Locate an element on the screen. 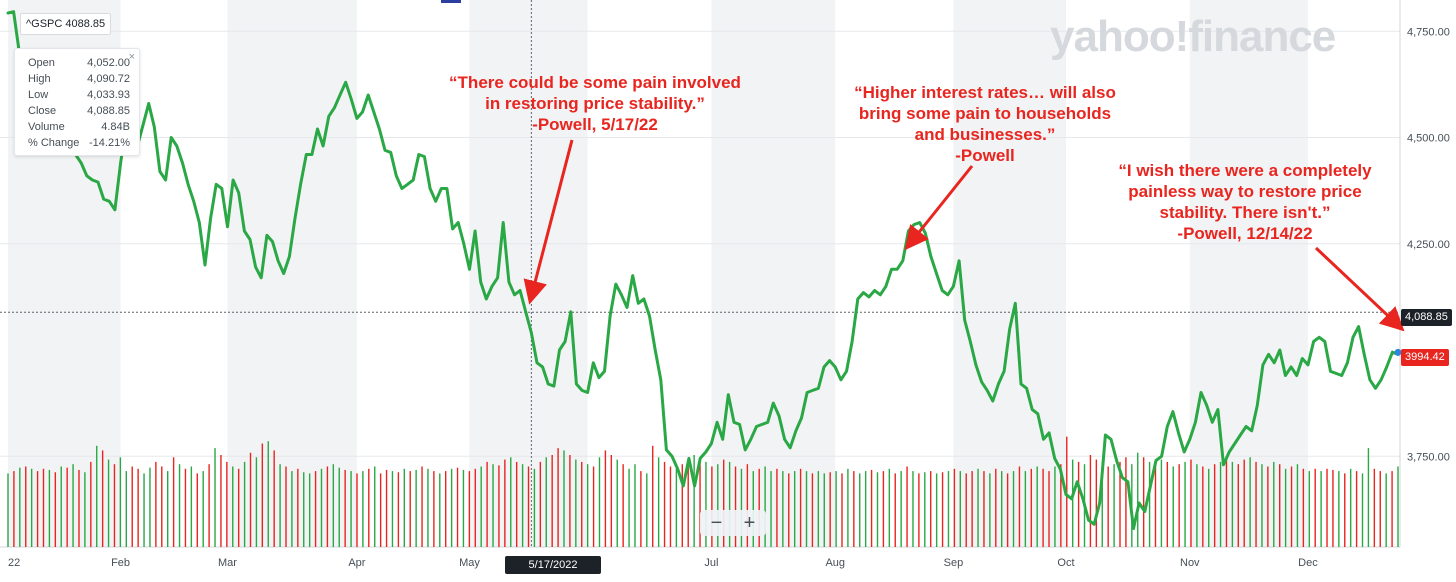 This screenshot has height=582, width=1456. hover-price-label: 4,088.85 is located at coordinates (1426, 317).